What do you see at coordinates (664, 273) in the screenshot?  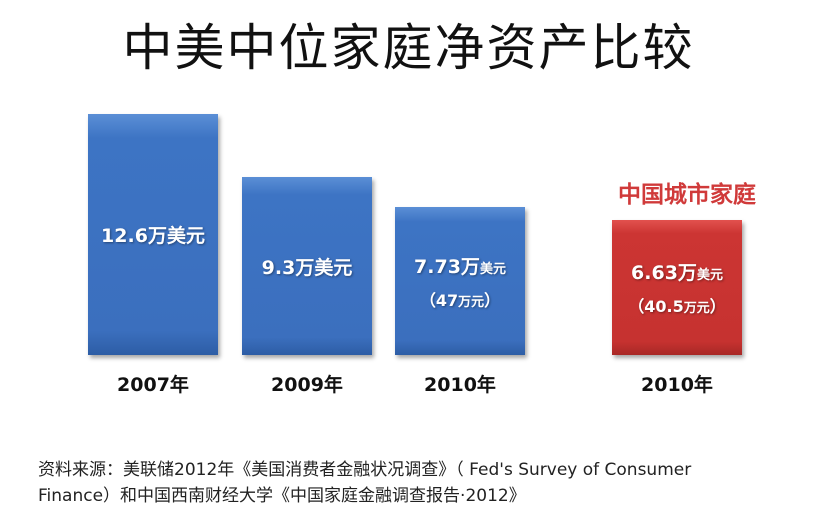 I see `data-label-value: 6.63万` at bounding box center [664, 273].